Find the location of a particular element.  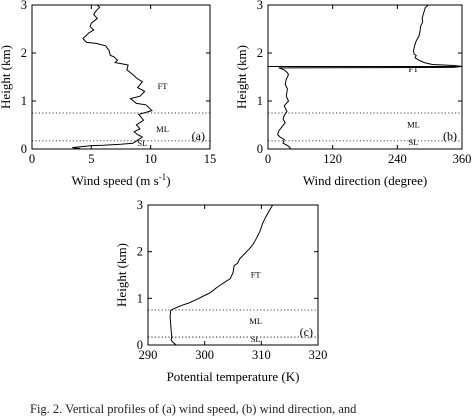

x-tick-label-b-2: 240 is located at coordinates (397, 159).